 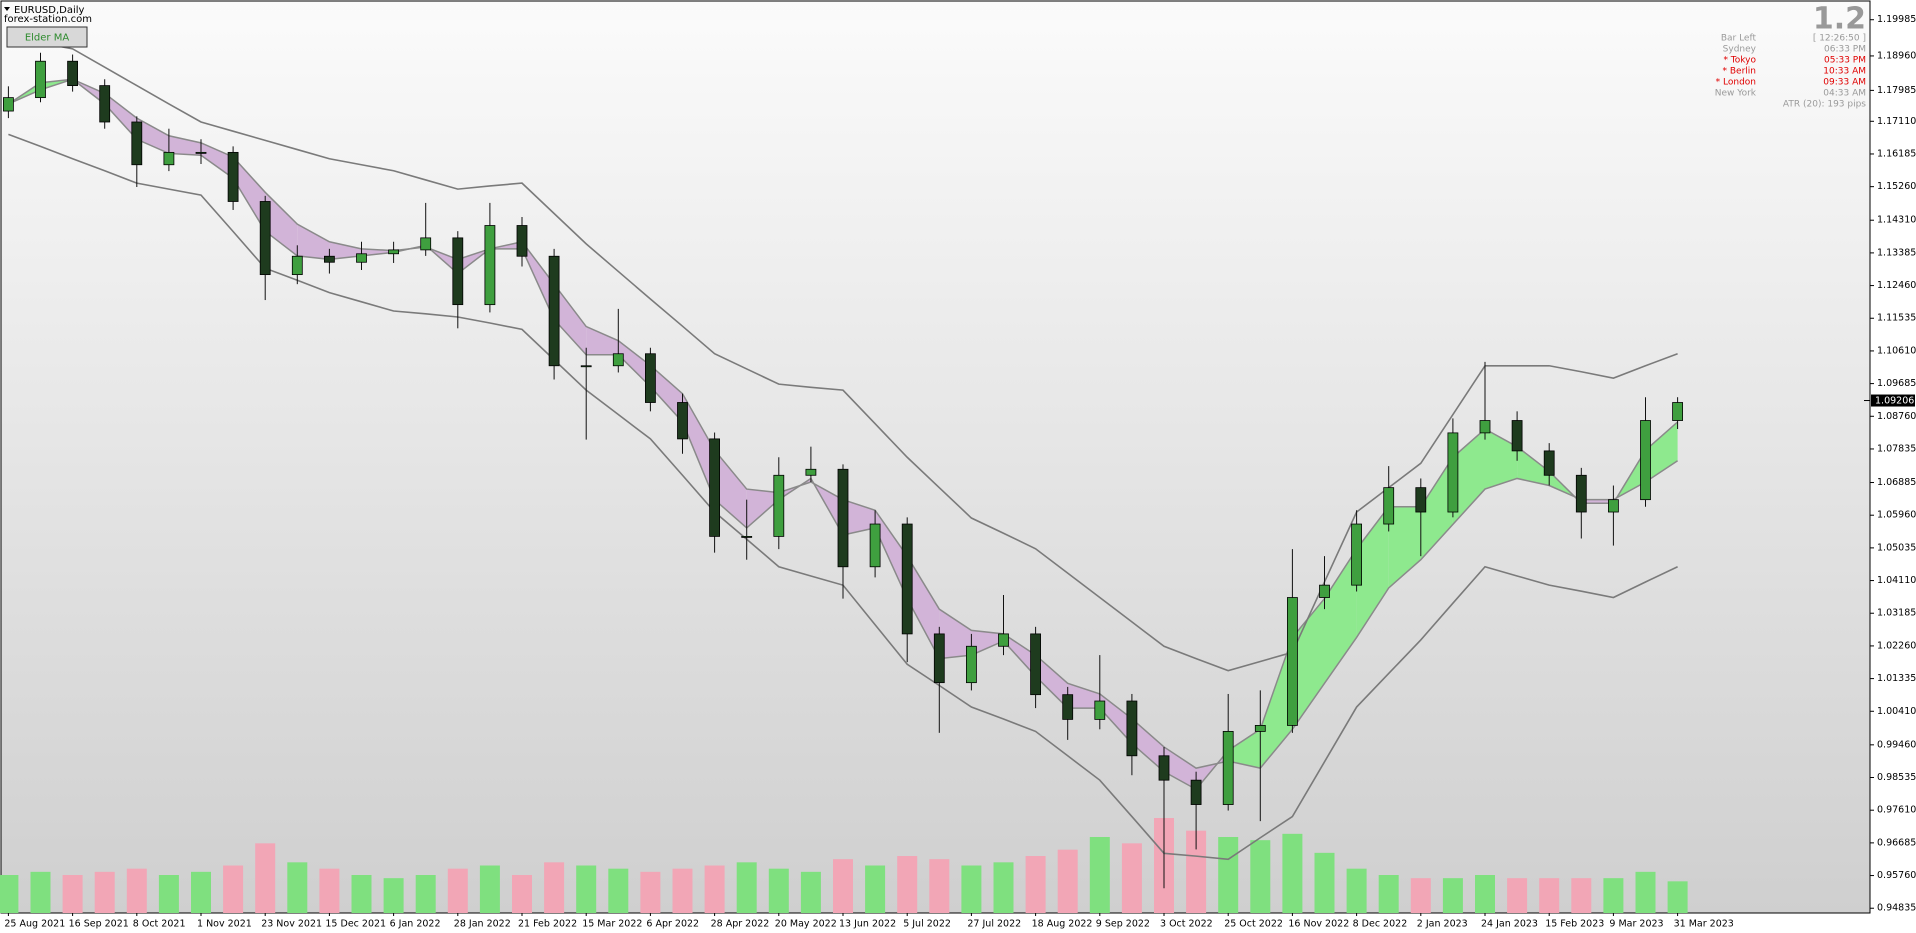 I want to click on y-tick-label: 1.01335, so click(x=1896, y=678).